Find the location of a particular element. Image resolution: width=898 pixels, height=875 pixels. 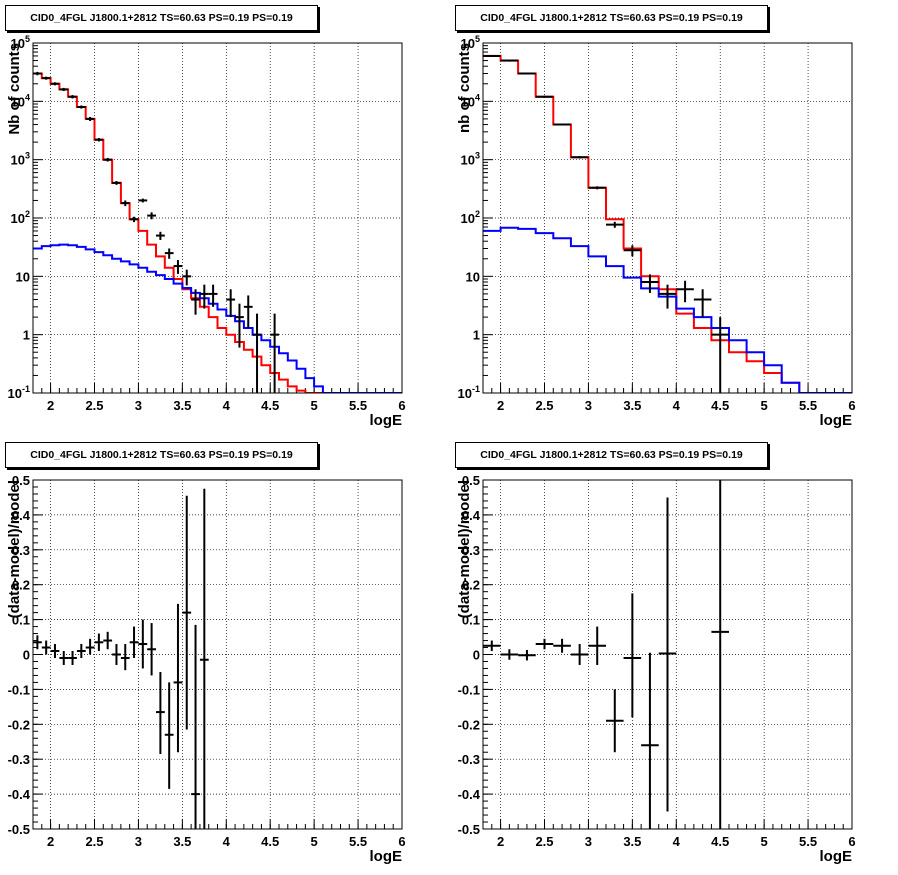

y-tick-label: -0.3 is located at coordinates (19, 759).